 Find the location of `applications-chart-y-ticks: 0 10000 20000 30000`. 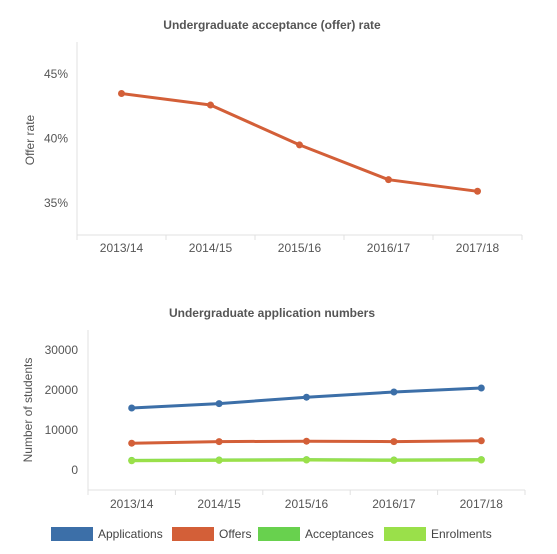

applications-chart-y-ticks: 0 10000 20000 30000 is located at coordinates (62, 410).